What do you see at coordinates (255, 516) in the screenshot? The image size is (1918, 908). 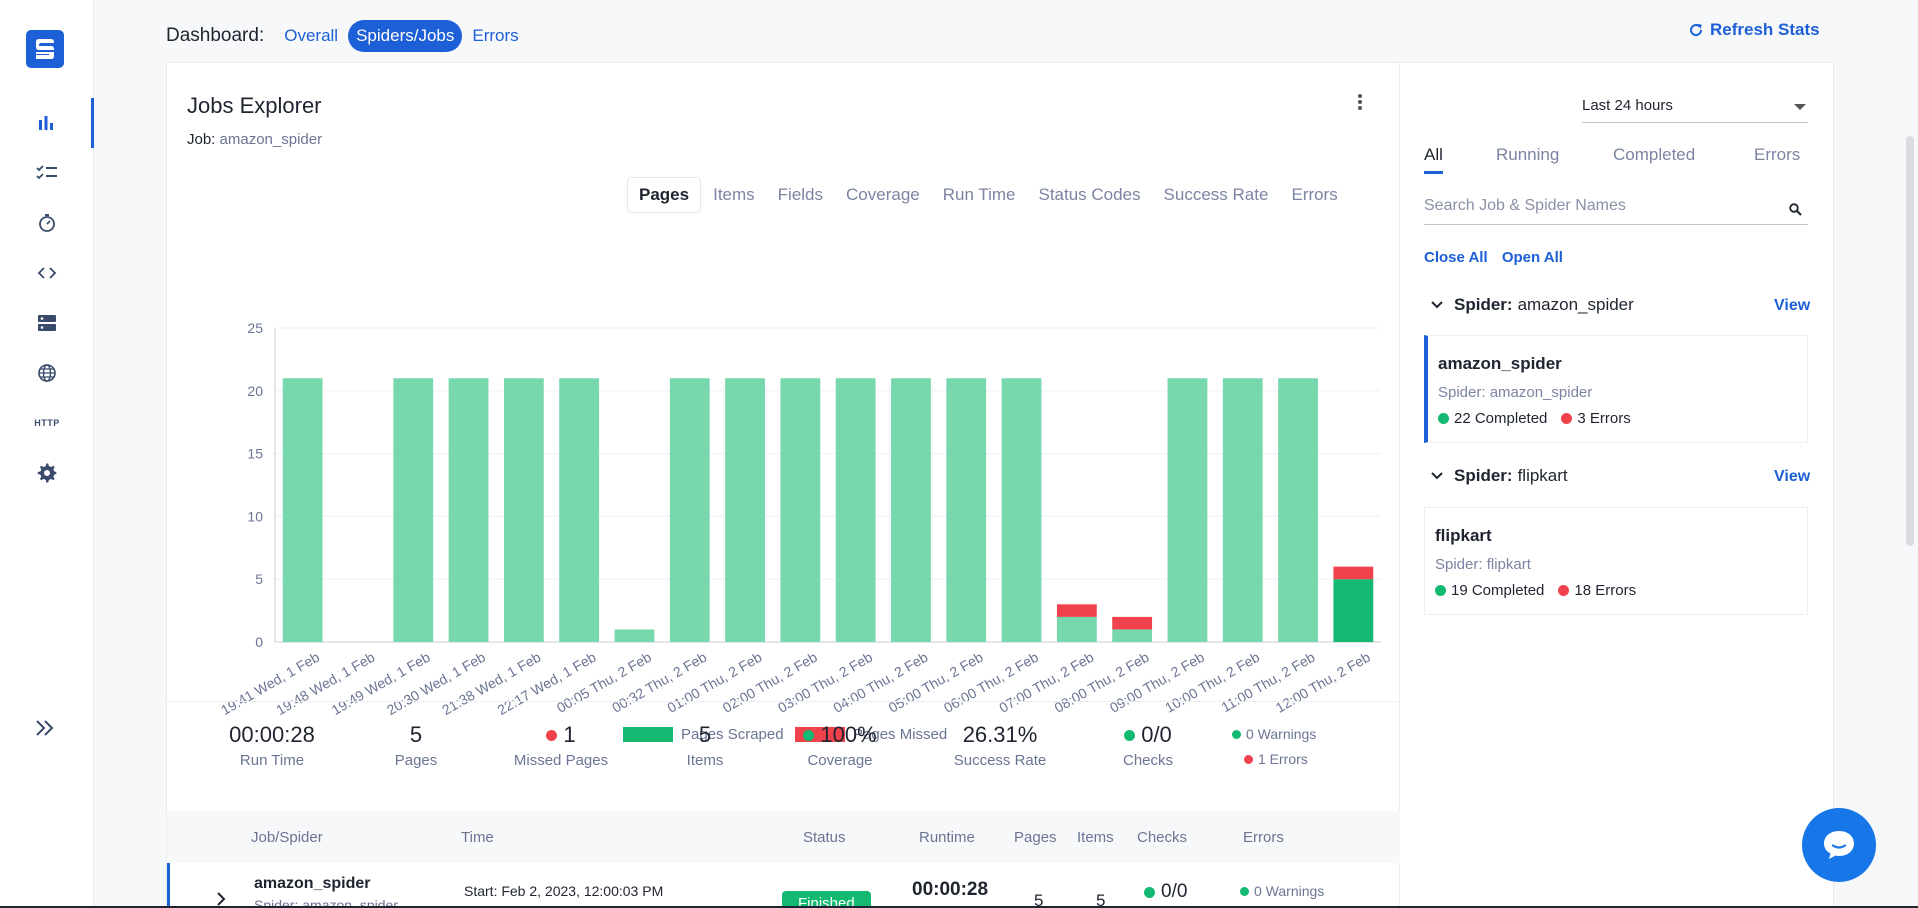 I see `y-tick-label: 10` at bounding box center [255, 516].